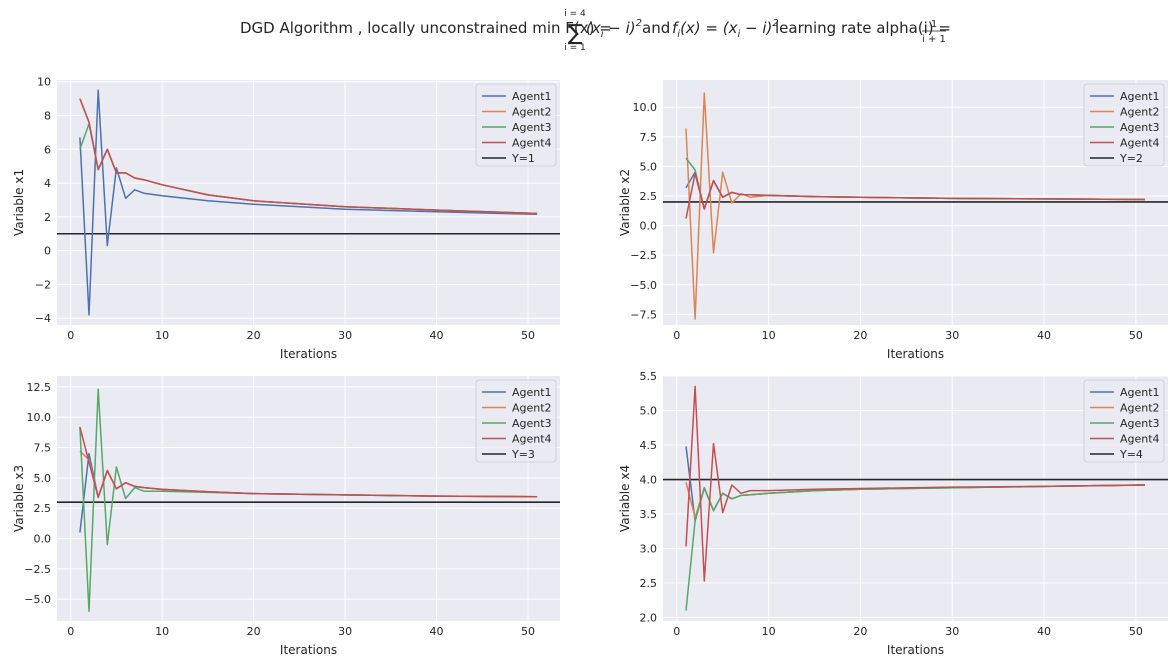 This screenshot has height=667, width=1175. Describe the element at coordinates (625, 498) in the screenshot. I see `y-axis-label: Variable x4` at that location.